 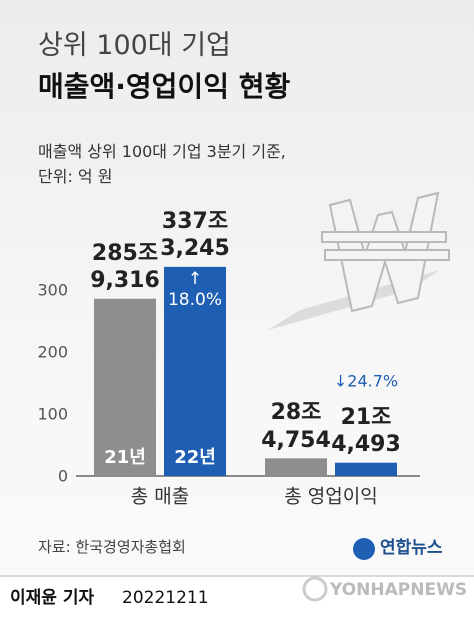 I want to click on y-tick-label: 100, so click(x=52, y=414).